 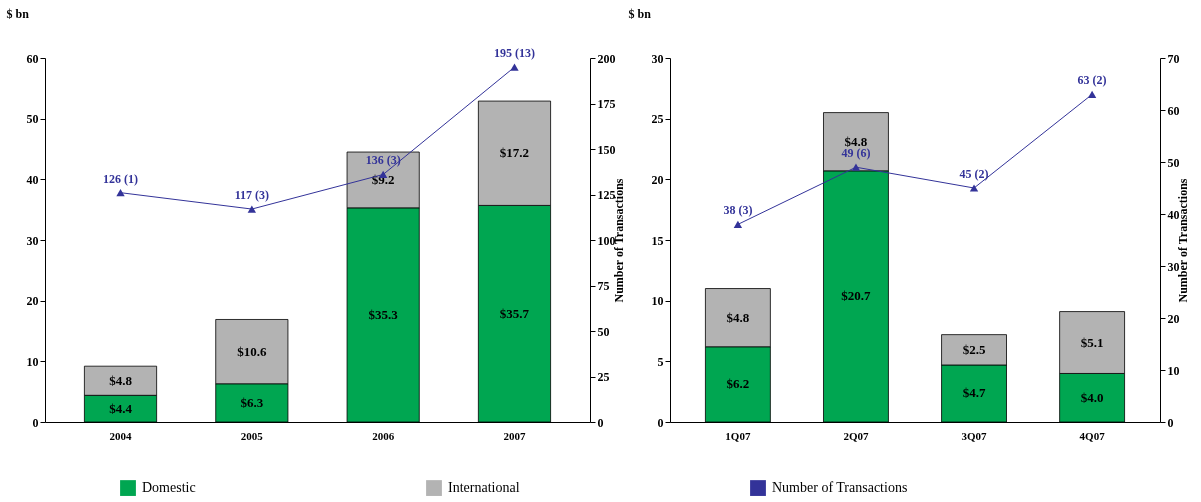 I want to click on y2-tick-label: 10, so click(x=1173, y=370).